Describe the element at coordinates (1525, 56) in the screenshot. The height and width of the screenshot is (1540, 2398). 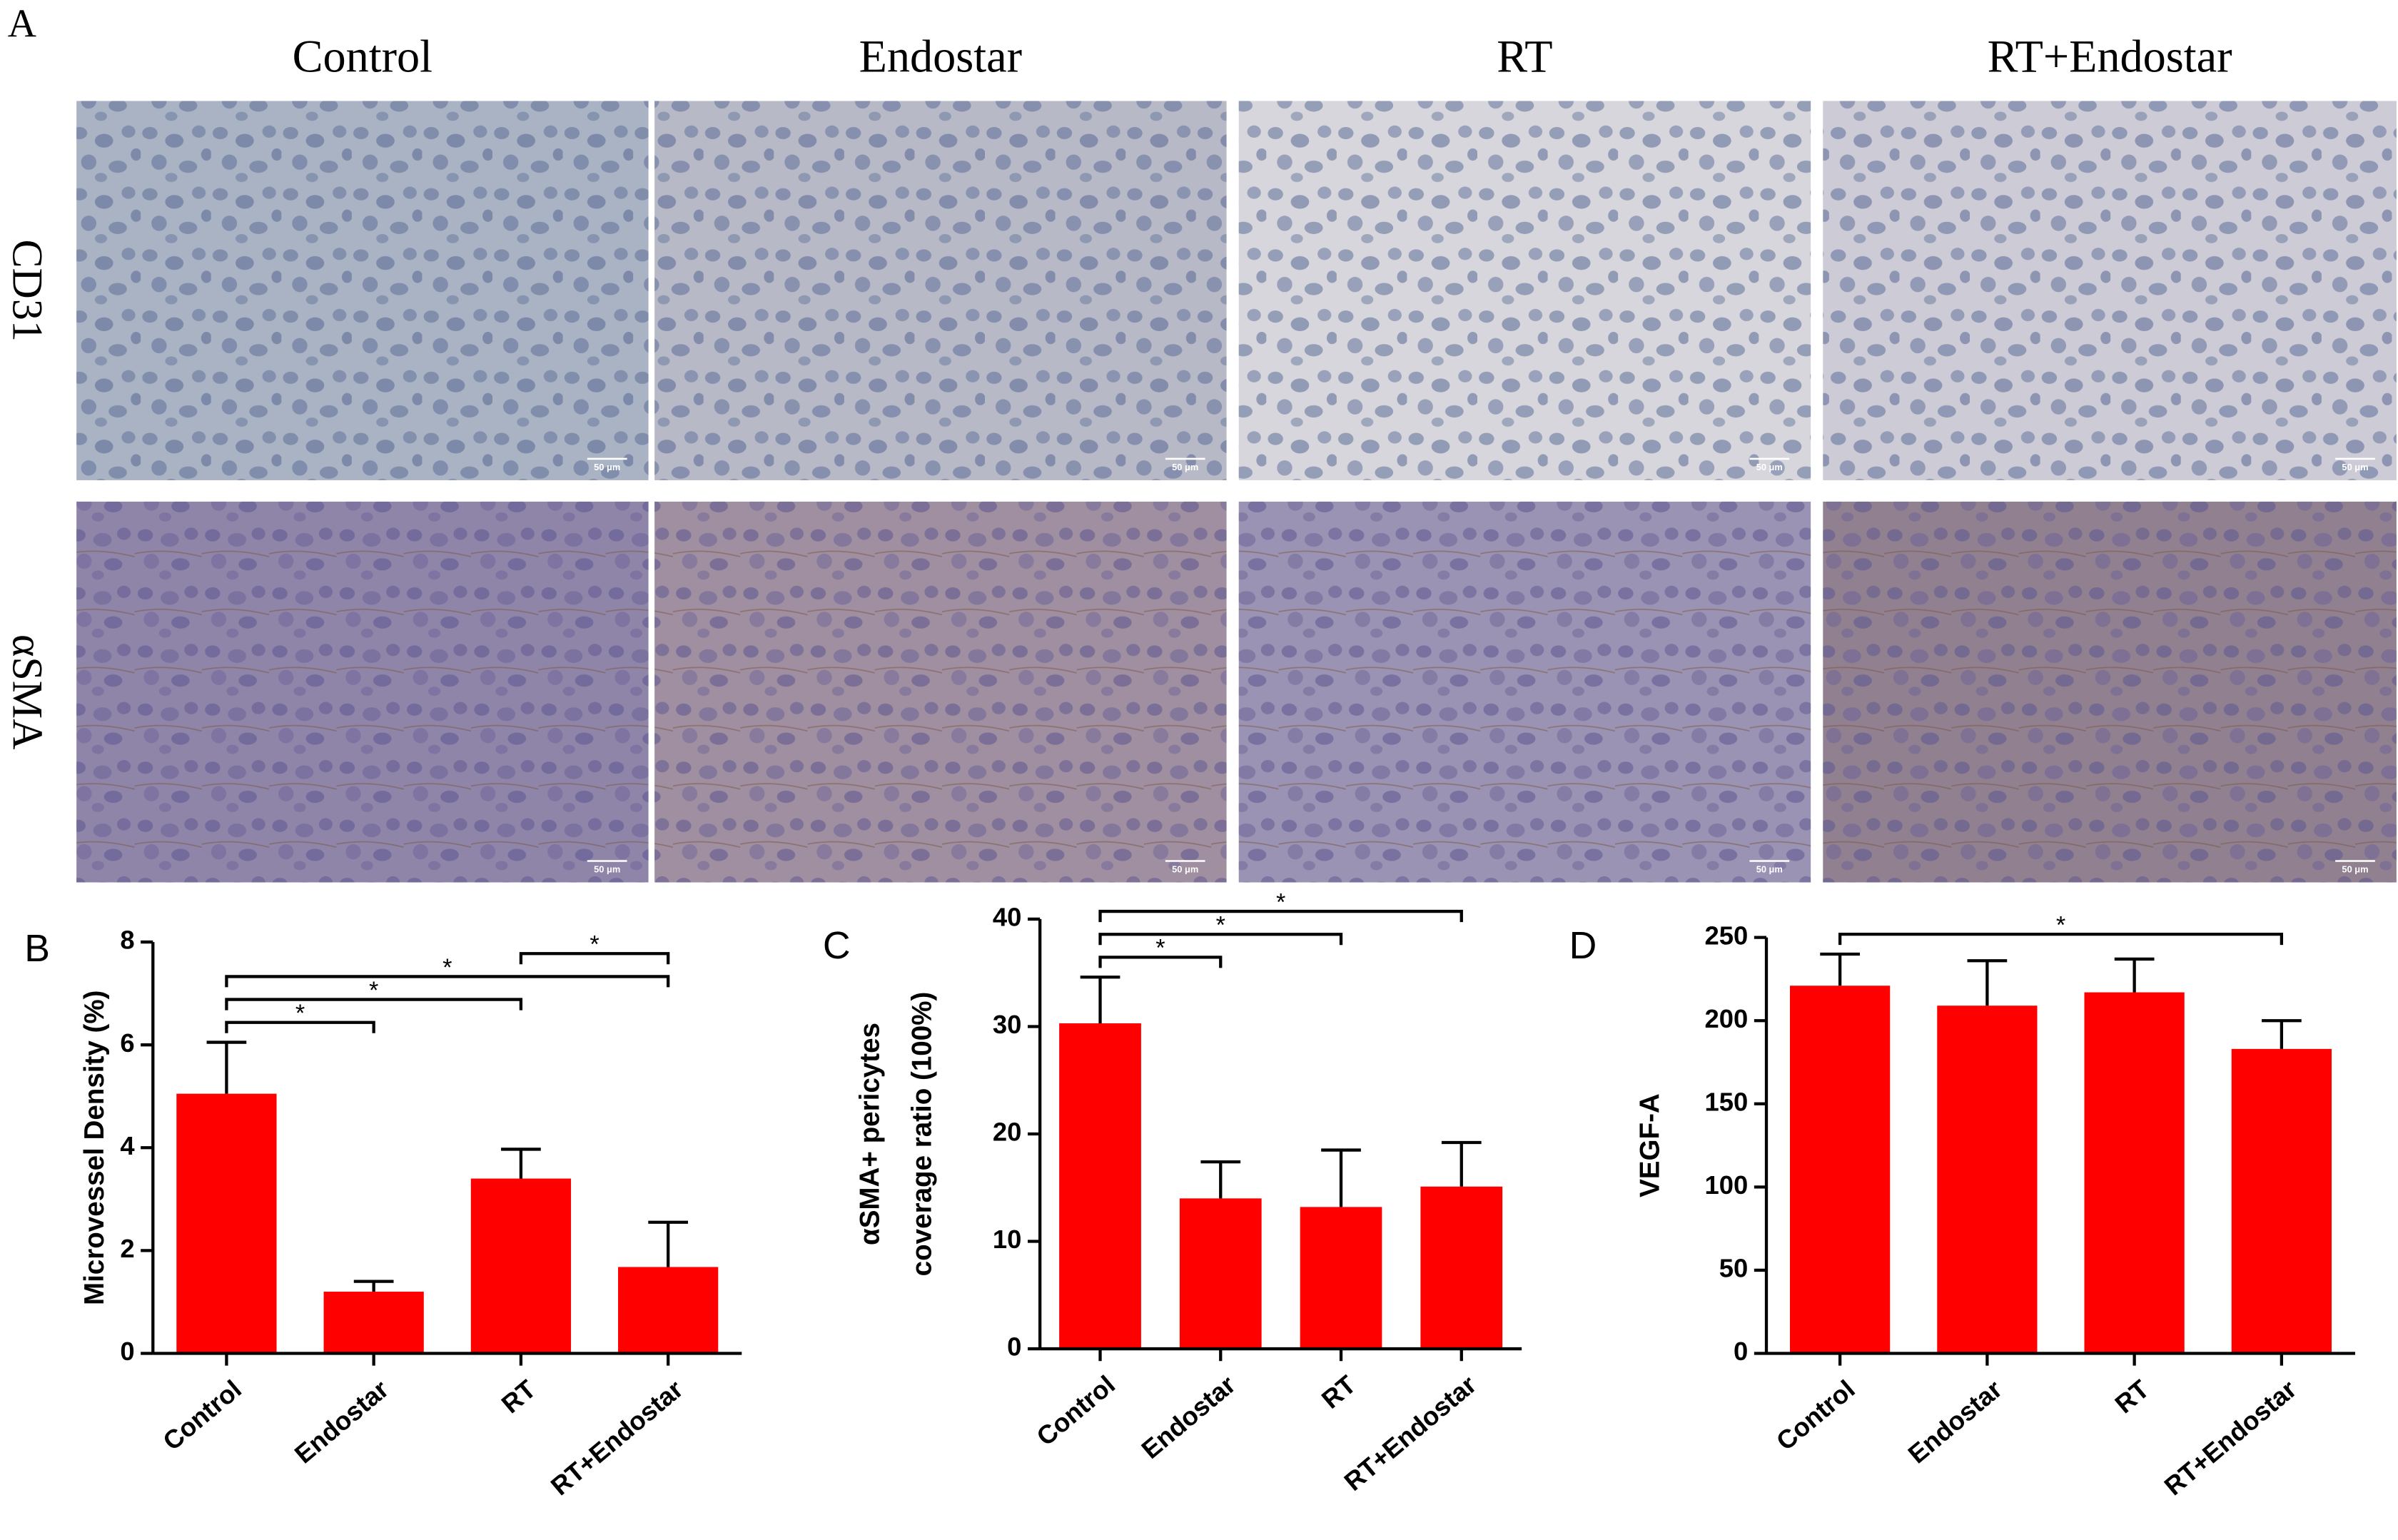
I see `column-label: RT` at that location.